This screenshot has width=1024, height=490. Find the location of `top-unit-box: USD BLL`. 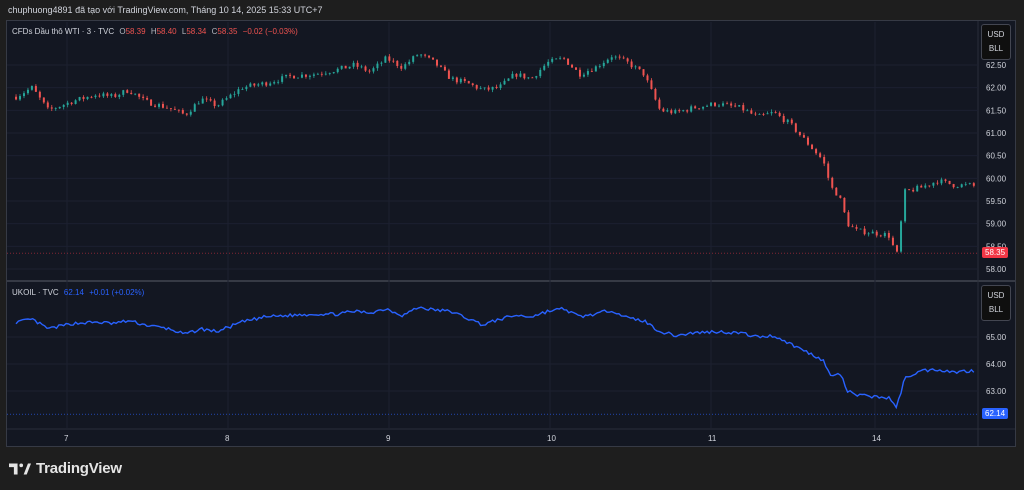

top-unit-box: USD BLL is located at coordinates (996, 42).